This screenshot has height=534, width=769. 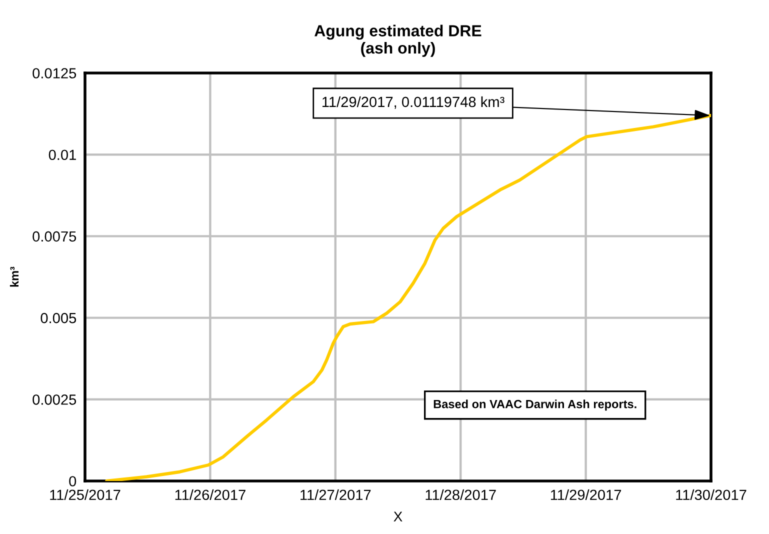 I want to click on annotation: Based on VAAC Darwin Ash reports., so click(x=535, y=405).